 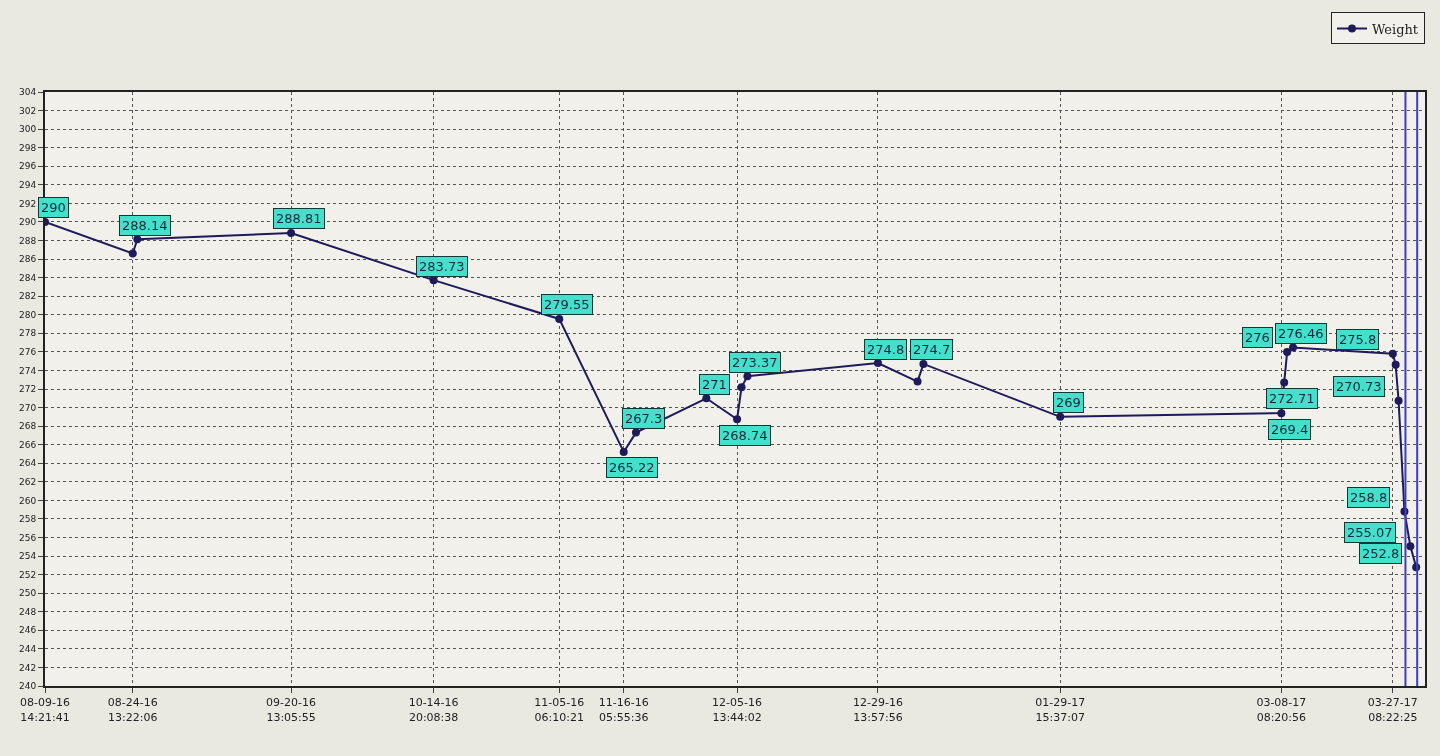 I want to click on y-tick-label: 280, so click(x=28, y=314).